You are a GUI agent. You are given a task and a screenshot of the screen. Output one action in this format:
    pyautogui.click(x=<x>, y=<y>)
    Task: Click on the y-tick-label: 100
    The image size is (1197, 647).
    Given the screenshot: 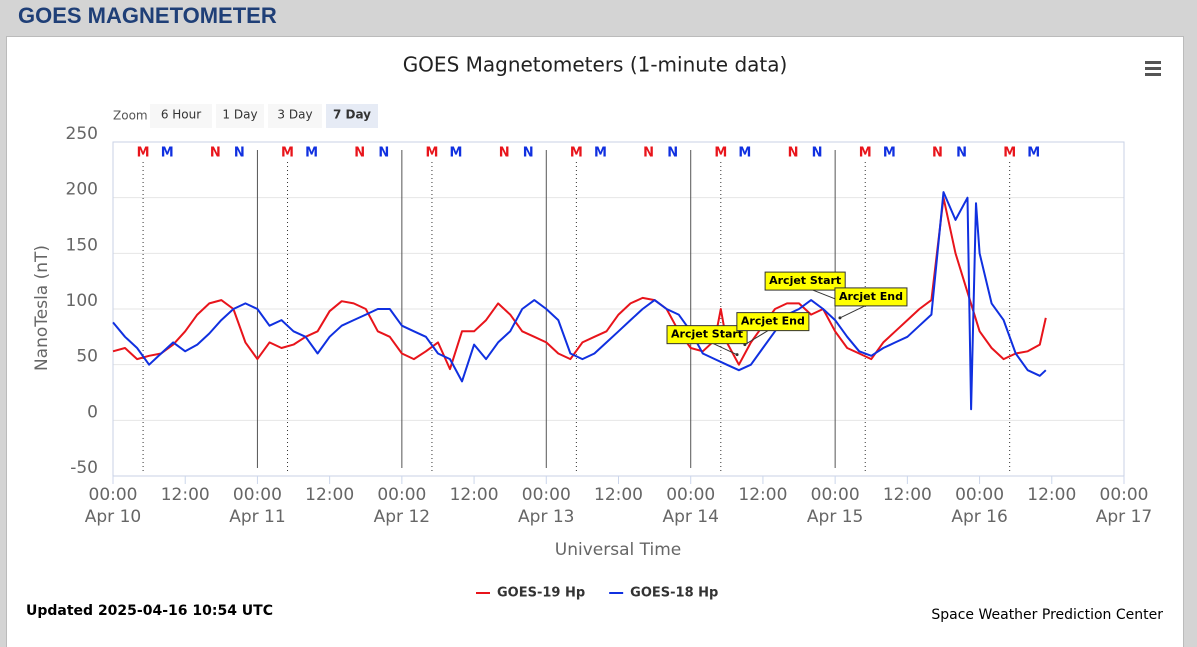 What is the action you would take?
    pyautogui.click(x=82, y=301)
    